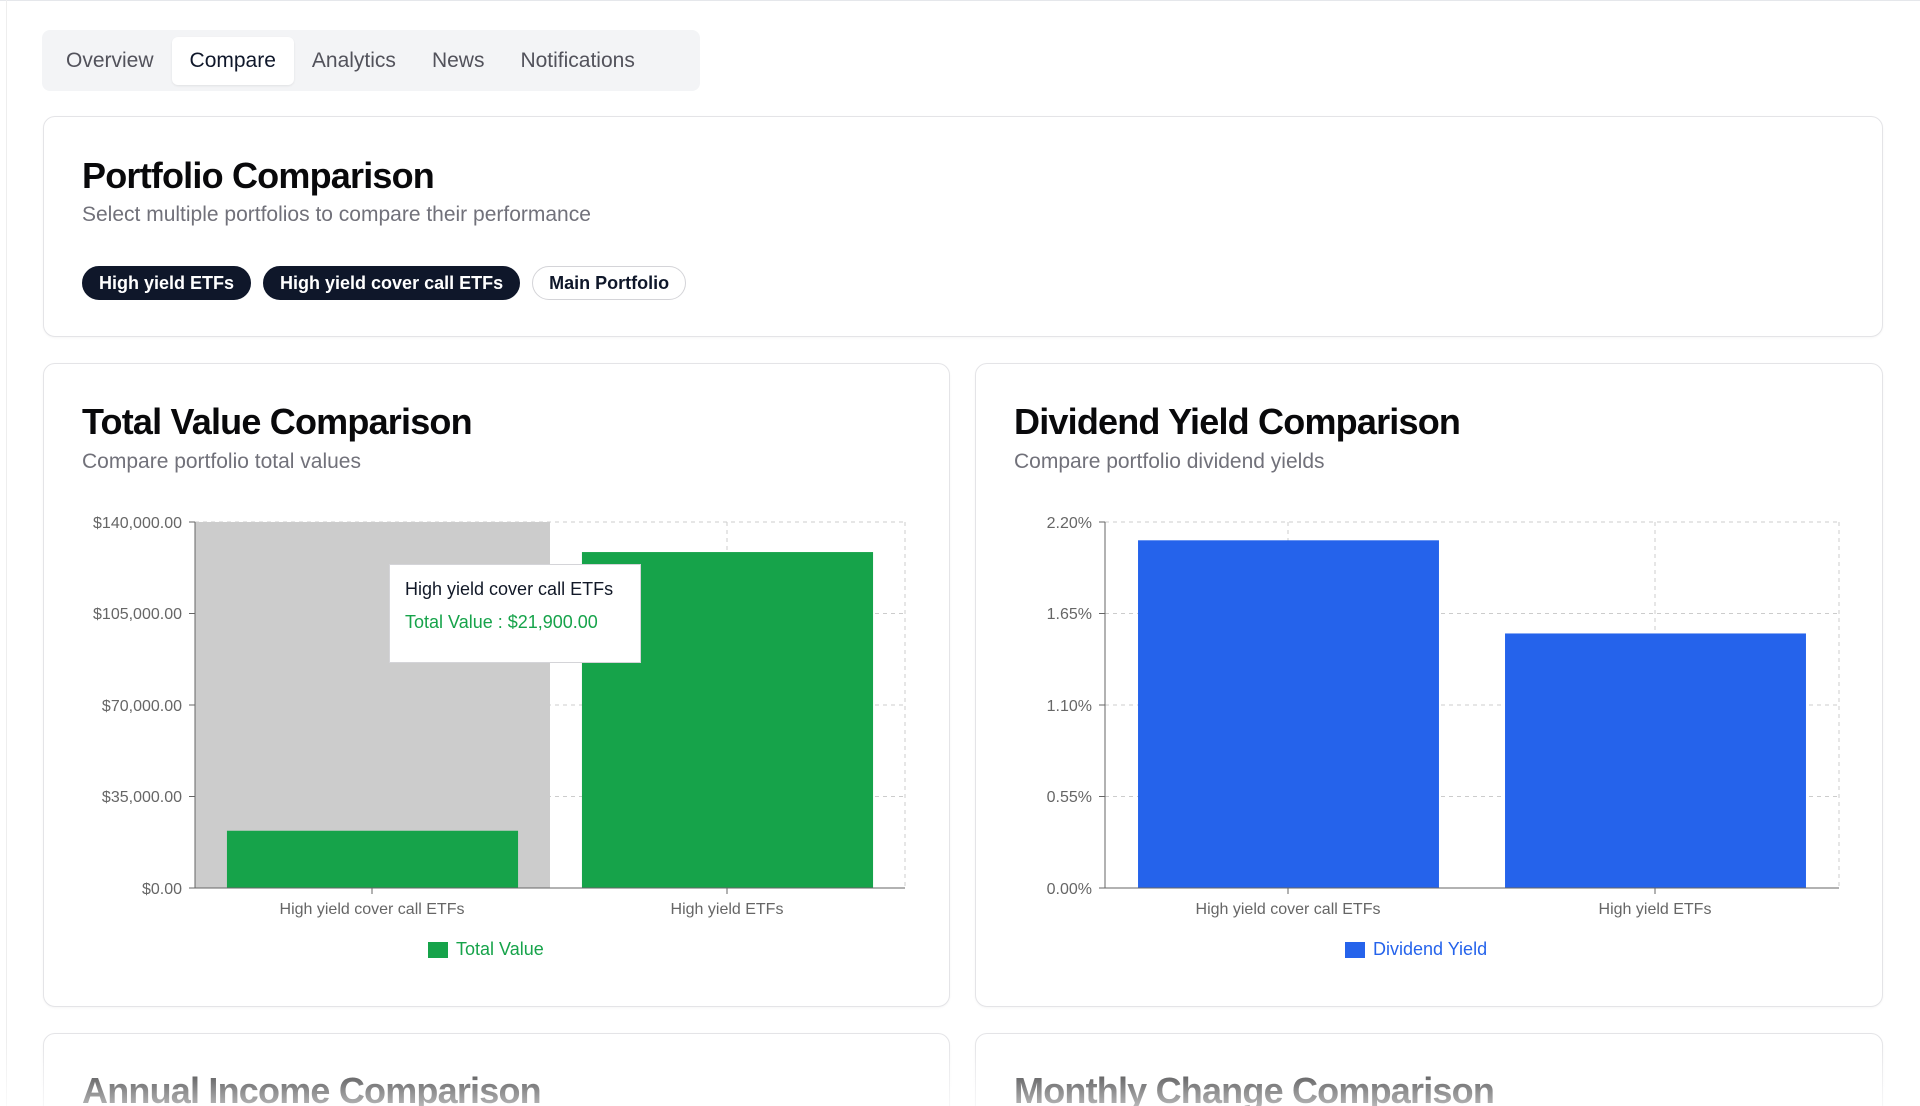 The height and width of the screenshot is (1106, 1920). What do you see at coordinates (221, 461) in the screenshot?
I see `card-subtitle: Compare portfolio total values` at bounding box center [221, 461].